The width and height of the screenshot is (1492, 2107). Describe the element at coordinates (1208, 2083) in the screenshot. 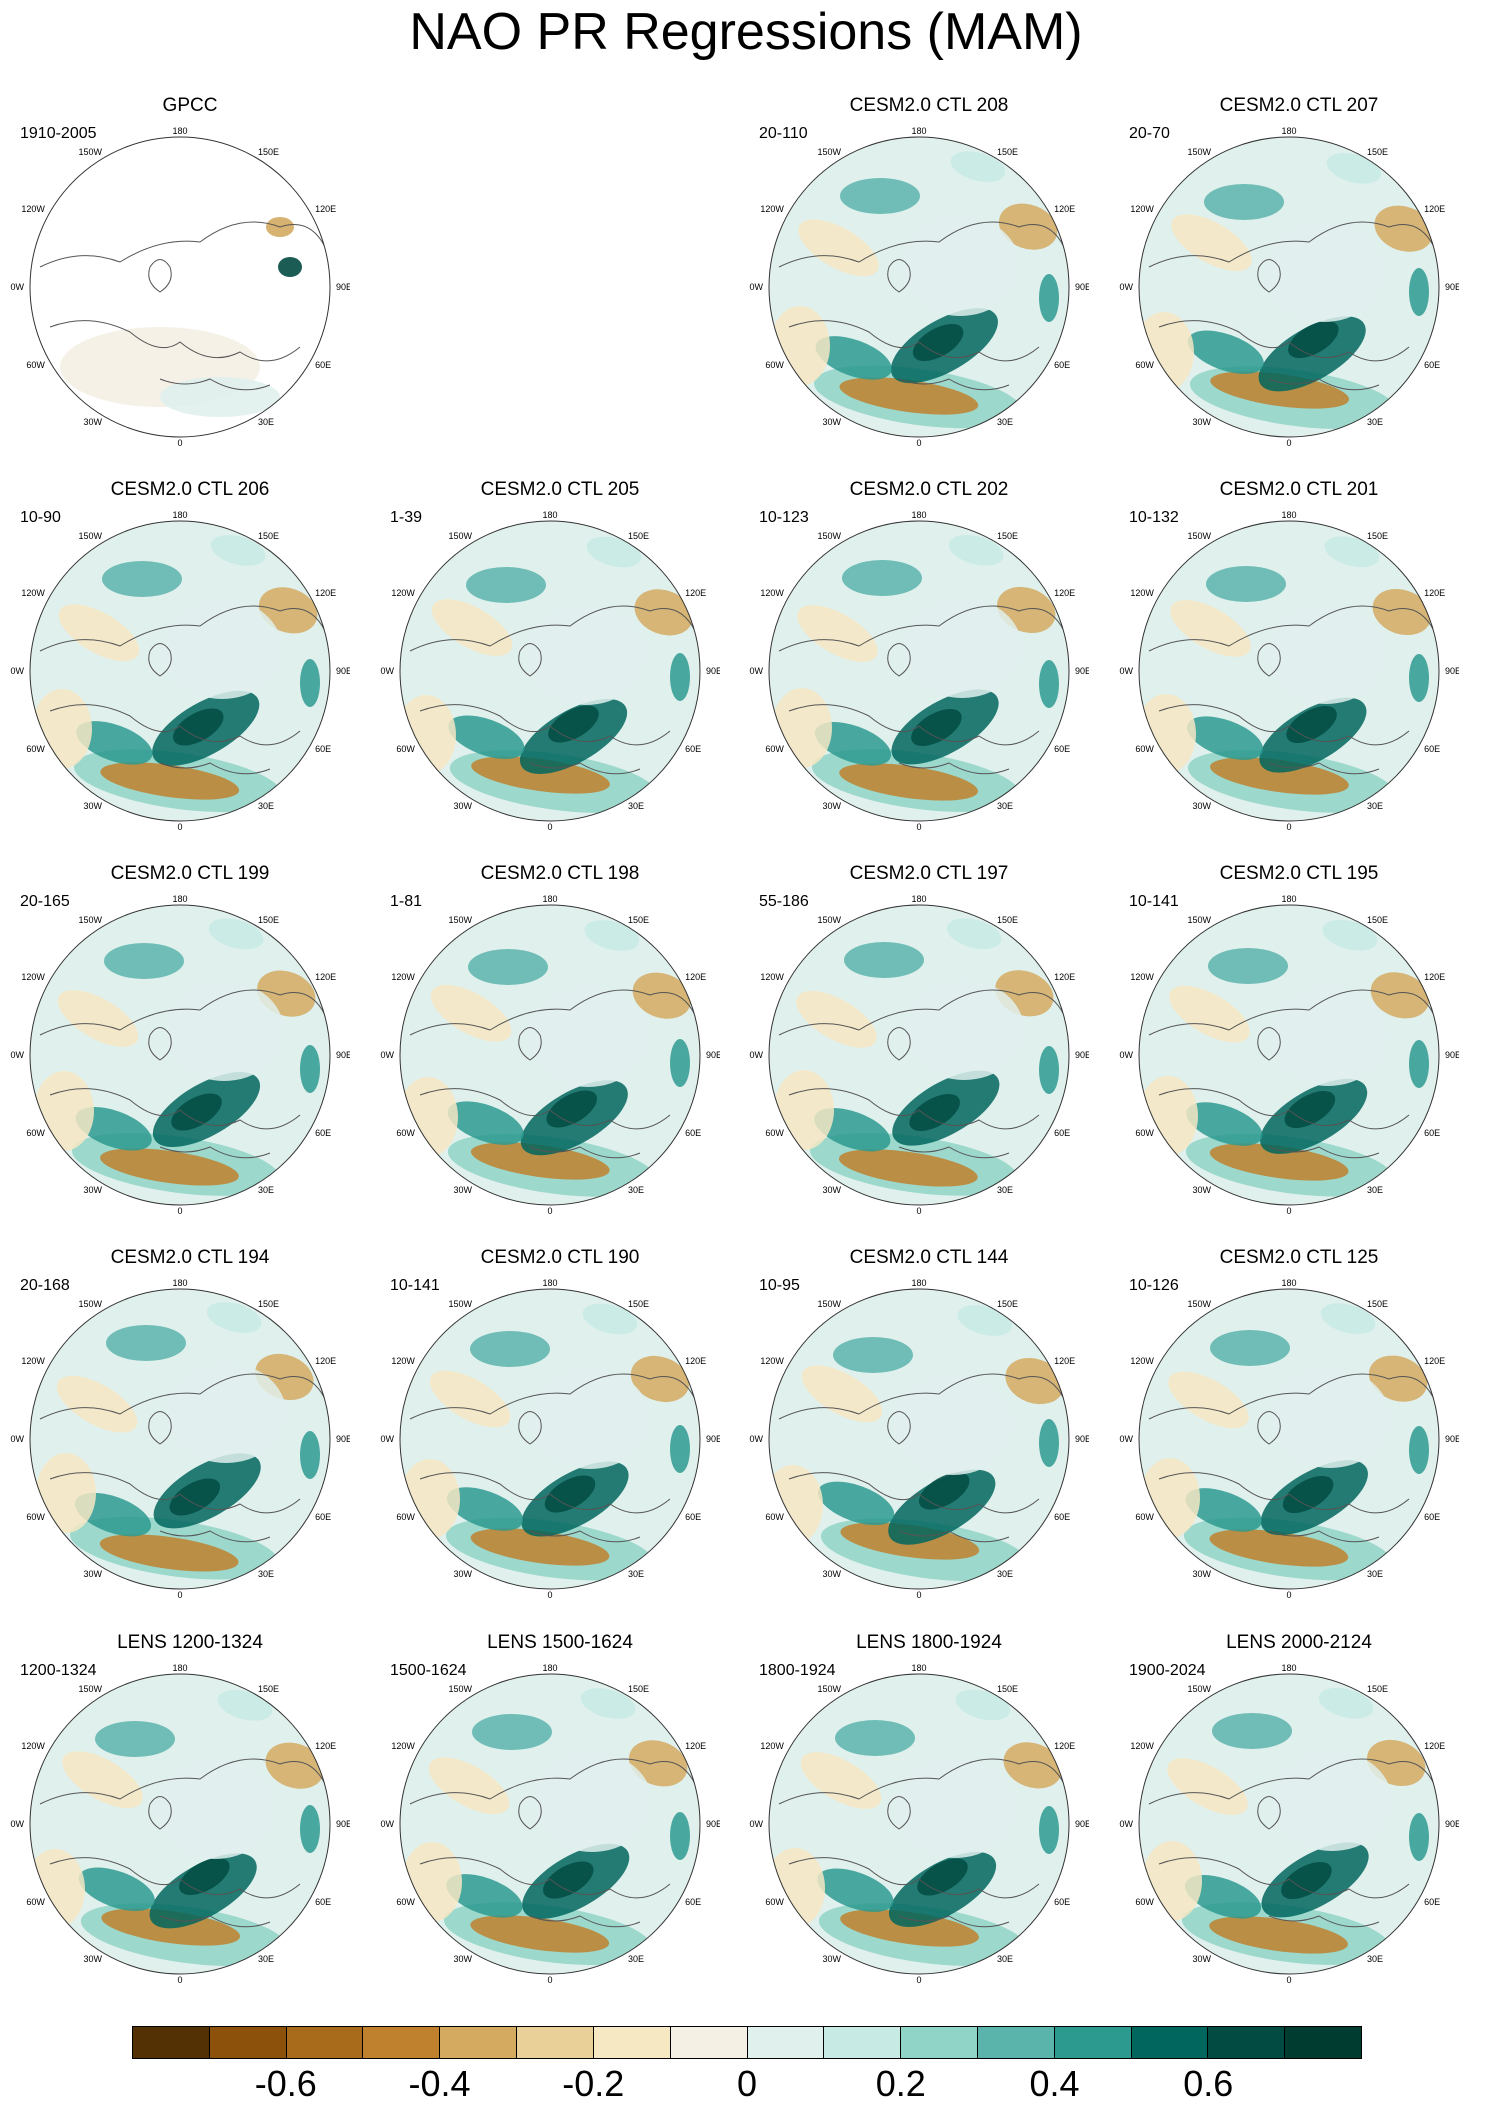

I see `colorbar-tick-label: 0.6` at that location.